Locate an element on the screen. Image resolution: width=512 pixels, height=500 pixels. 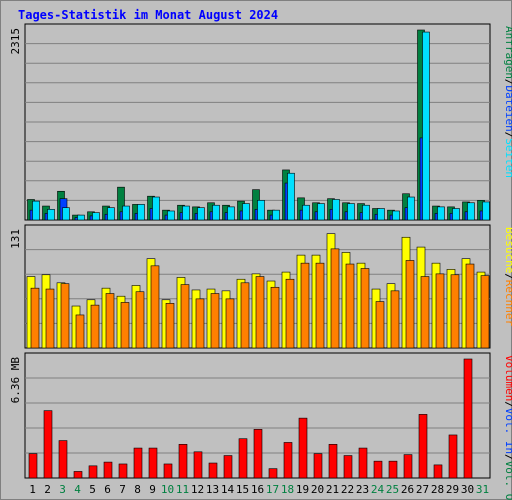
x-tick-label: 21 is located at coordinates (332, 489).